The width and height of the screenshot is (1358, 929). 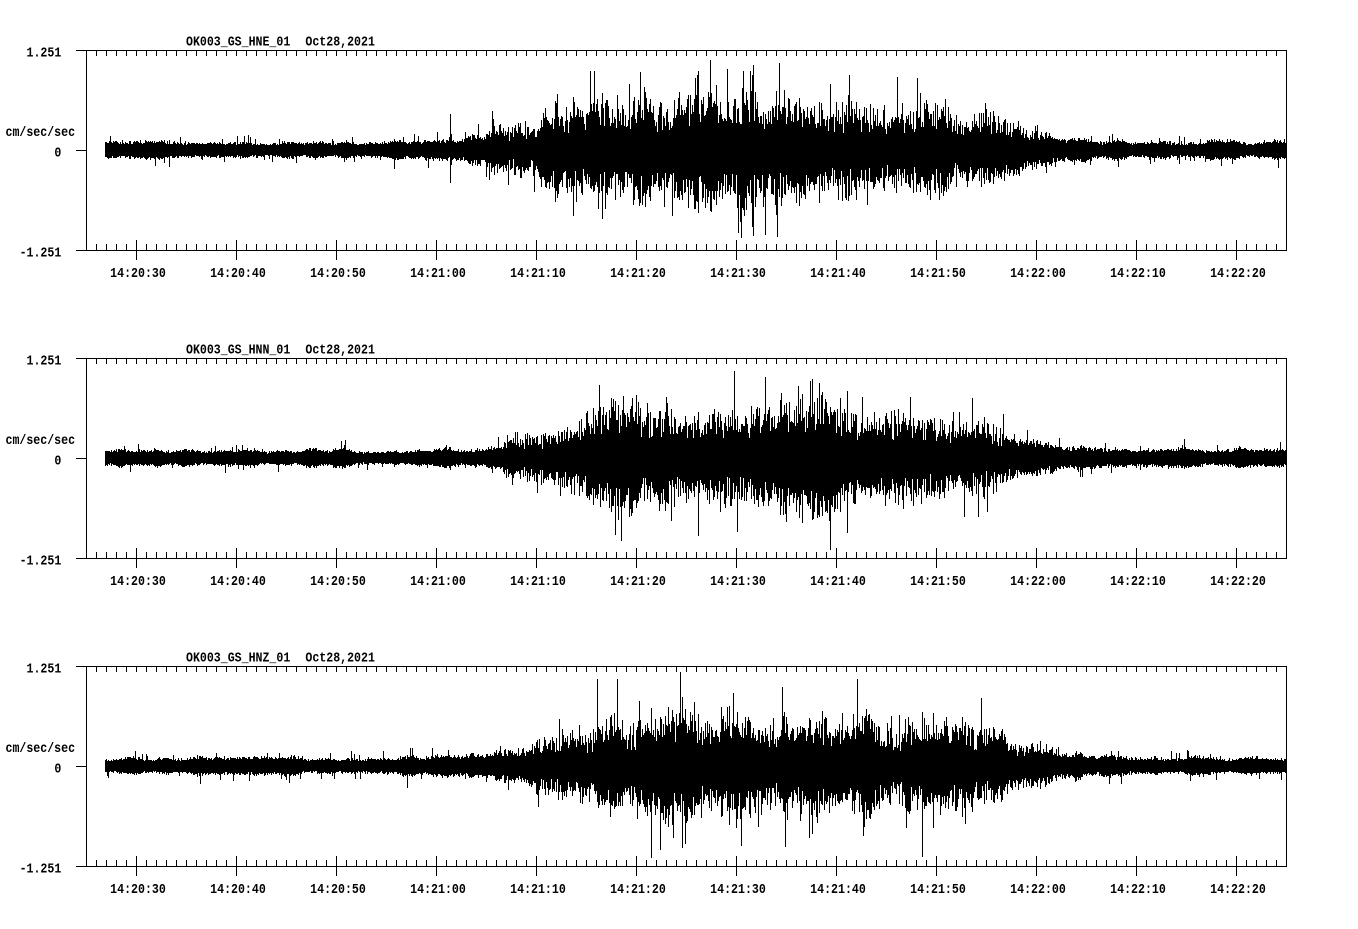 I want to click on svg-text: OK003_GS_HNN_01, so click(x=238, y=350).